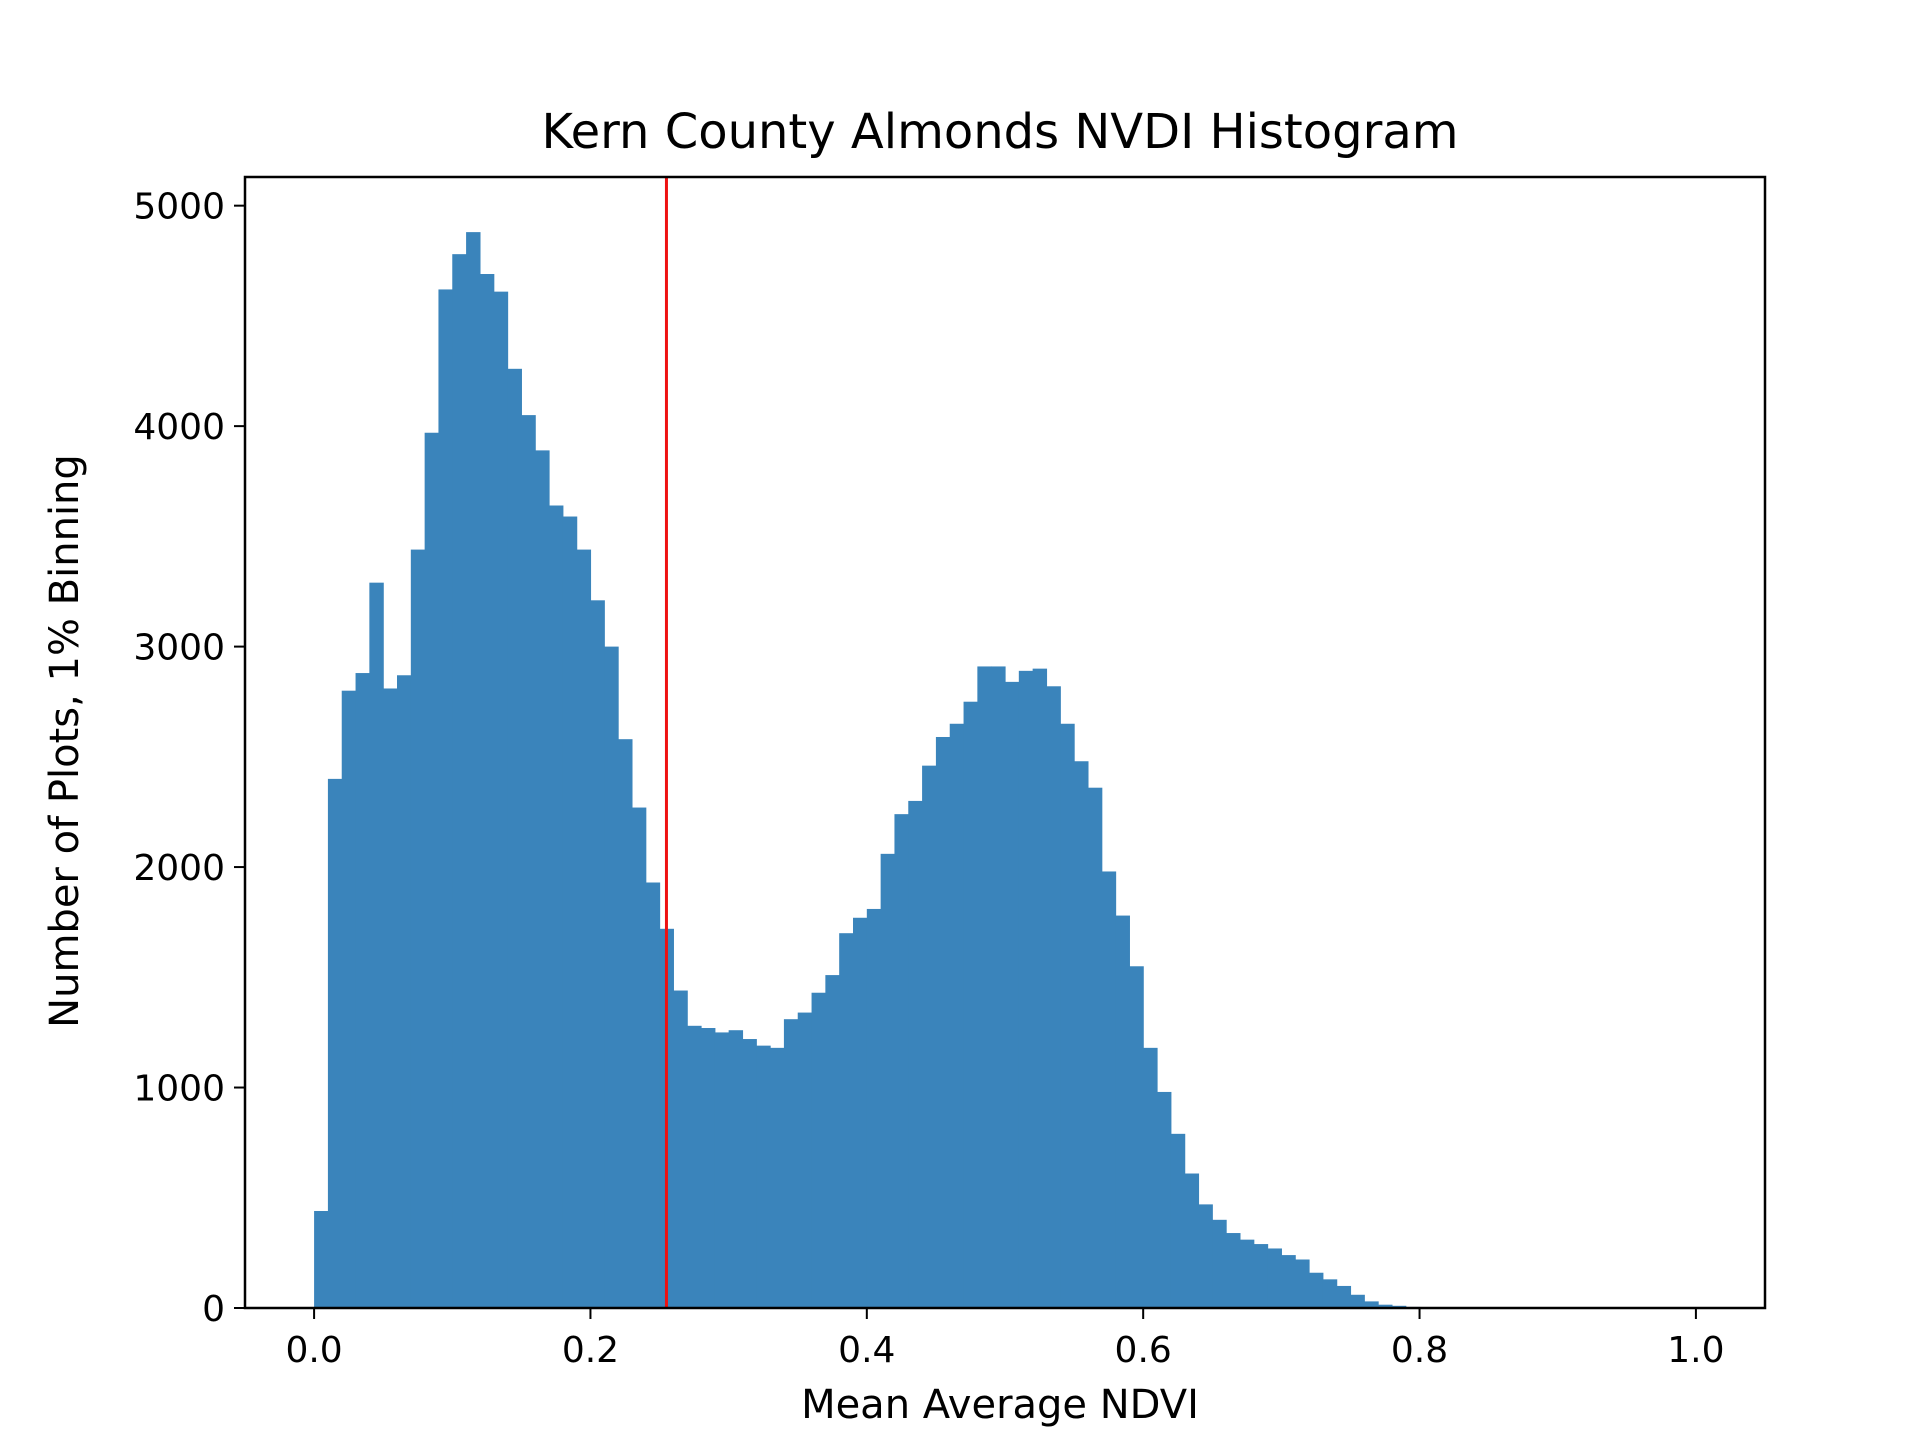 The width and height of the screenshot is (1920, 1440). I want to click on y-tick-label: 1000, so click(179, 1089).